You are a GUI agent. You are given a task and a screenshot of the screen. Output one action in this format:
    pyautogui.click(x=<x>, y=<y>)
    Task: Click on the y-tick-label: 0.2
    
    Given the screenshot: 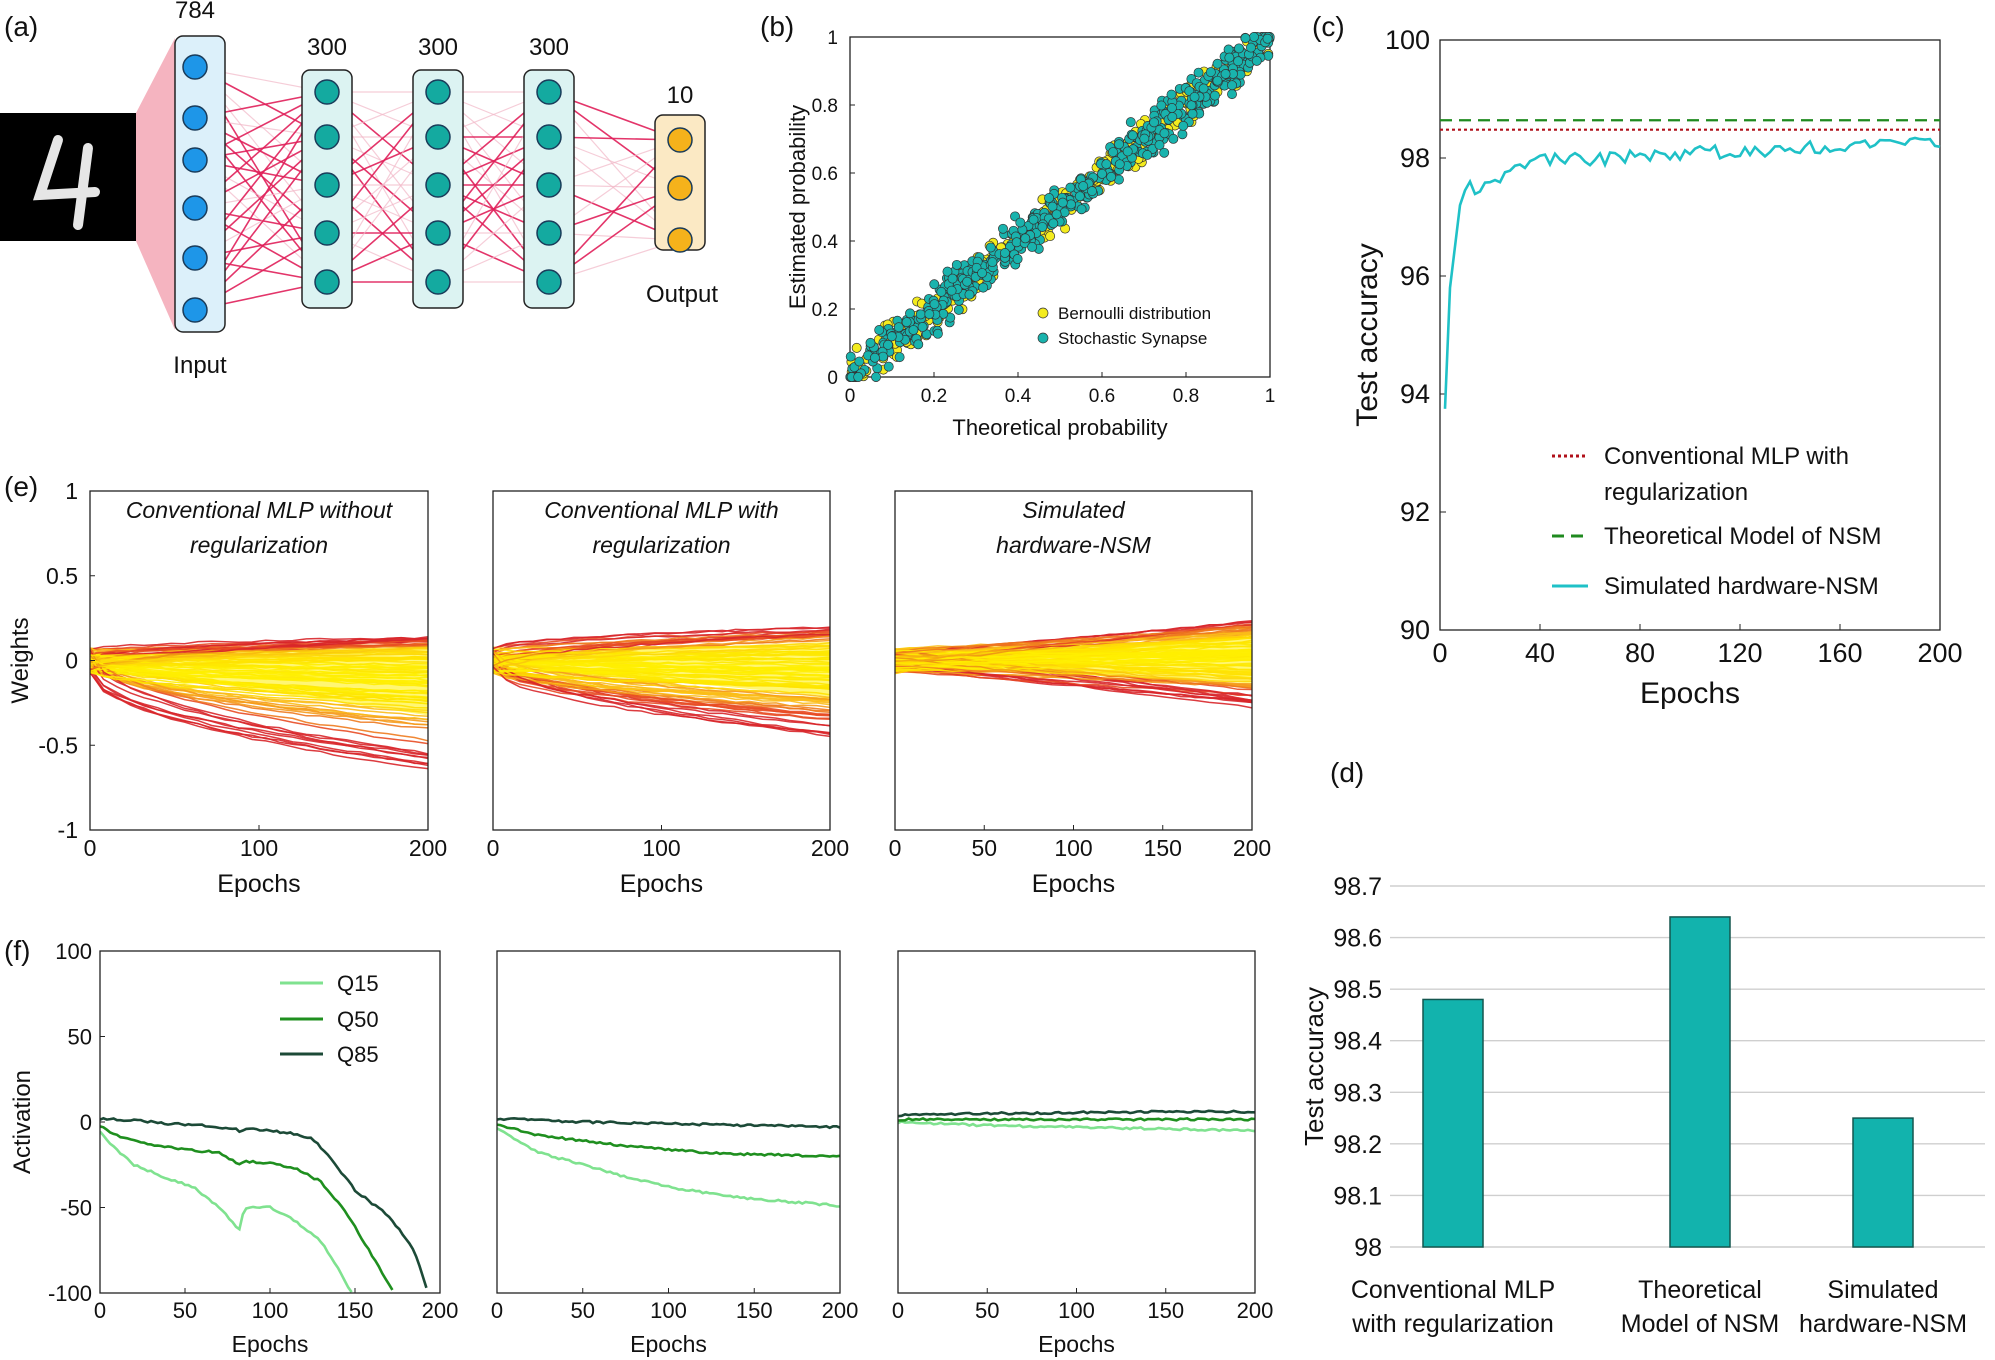 What is the action you would take?
    pyautogui.click(x=825, y=310)
    